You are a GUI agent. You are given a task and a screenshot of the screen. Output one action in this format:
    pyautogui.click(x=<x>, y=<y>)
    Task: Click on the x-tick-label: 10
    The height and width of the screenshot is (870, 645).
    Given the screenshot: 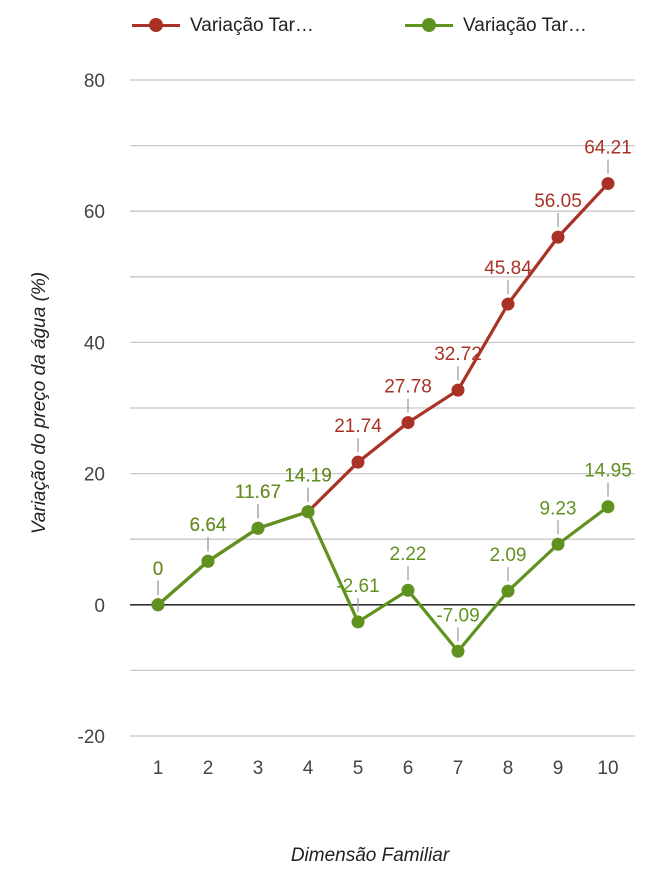 What is the action you would take?
    pyautogui.click(x=607, y=768)
    